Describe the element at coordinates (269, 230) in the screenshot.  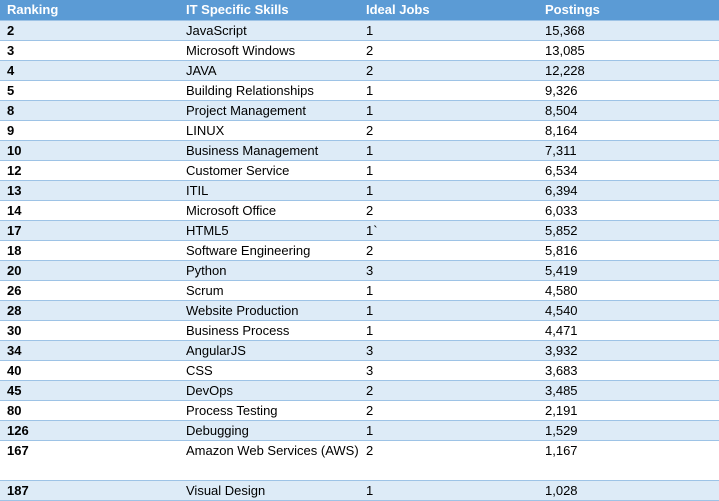
I see `skill-cell: HTML5` at that location.